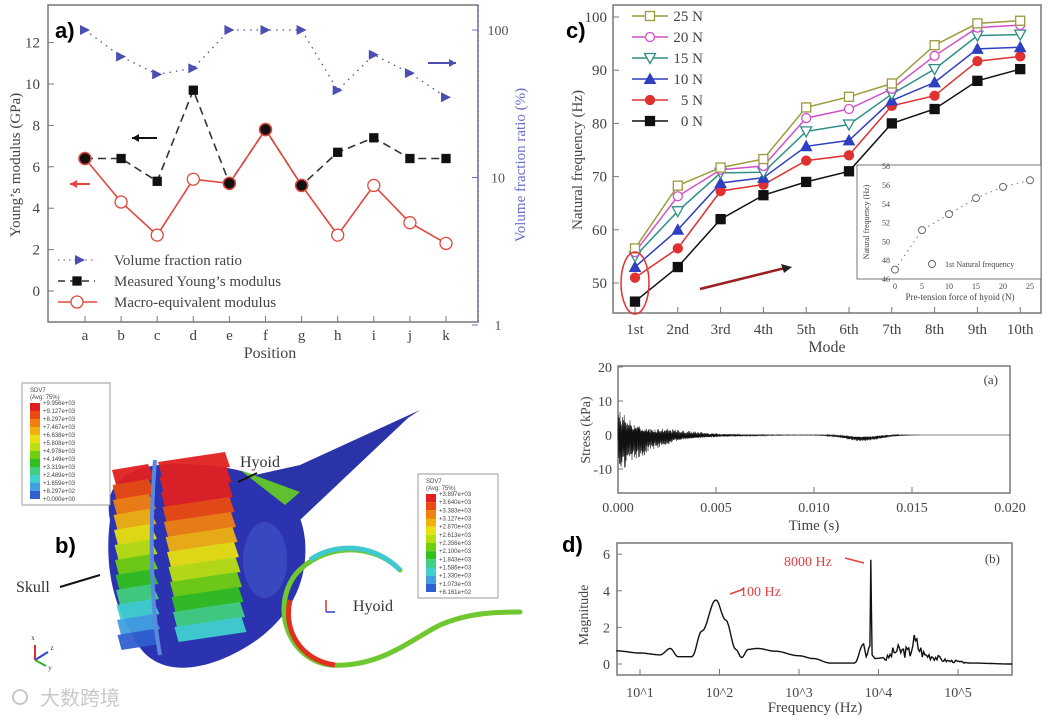 This screenshot has height=720, width=1055. What do you see at coordinates (59, 420) in the screenshot?
I see `legend-value: +8.297e+03` at bounding box center [59, 420].